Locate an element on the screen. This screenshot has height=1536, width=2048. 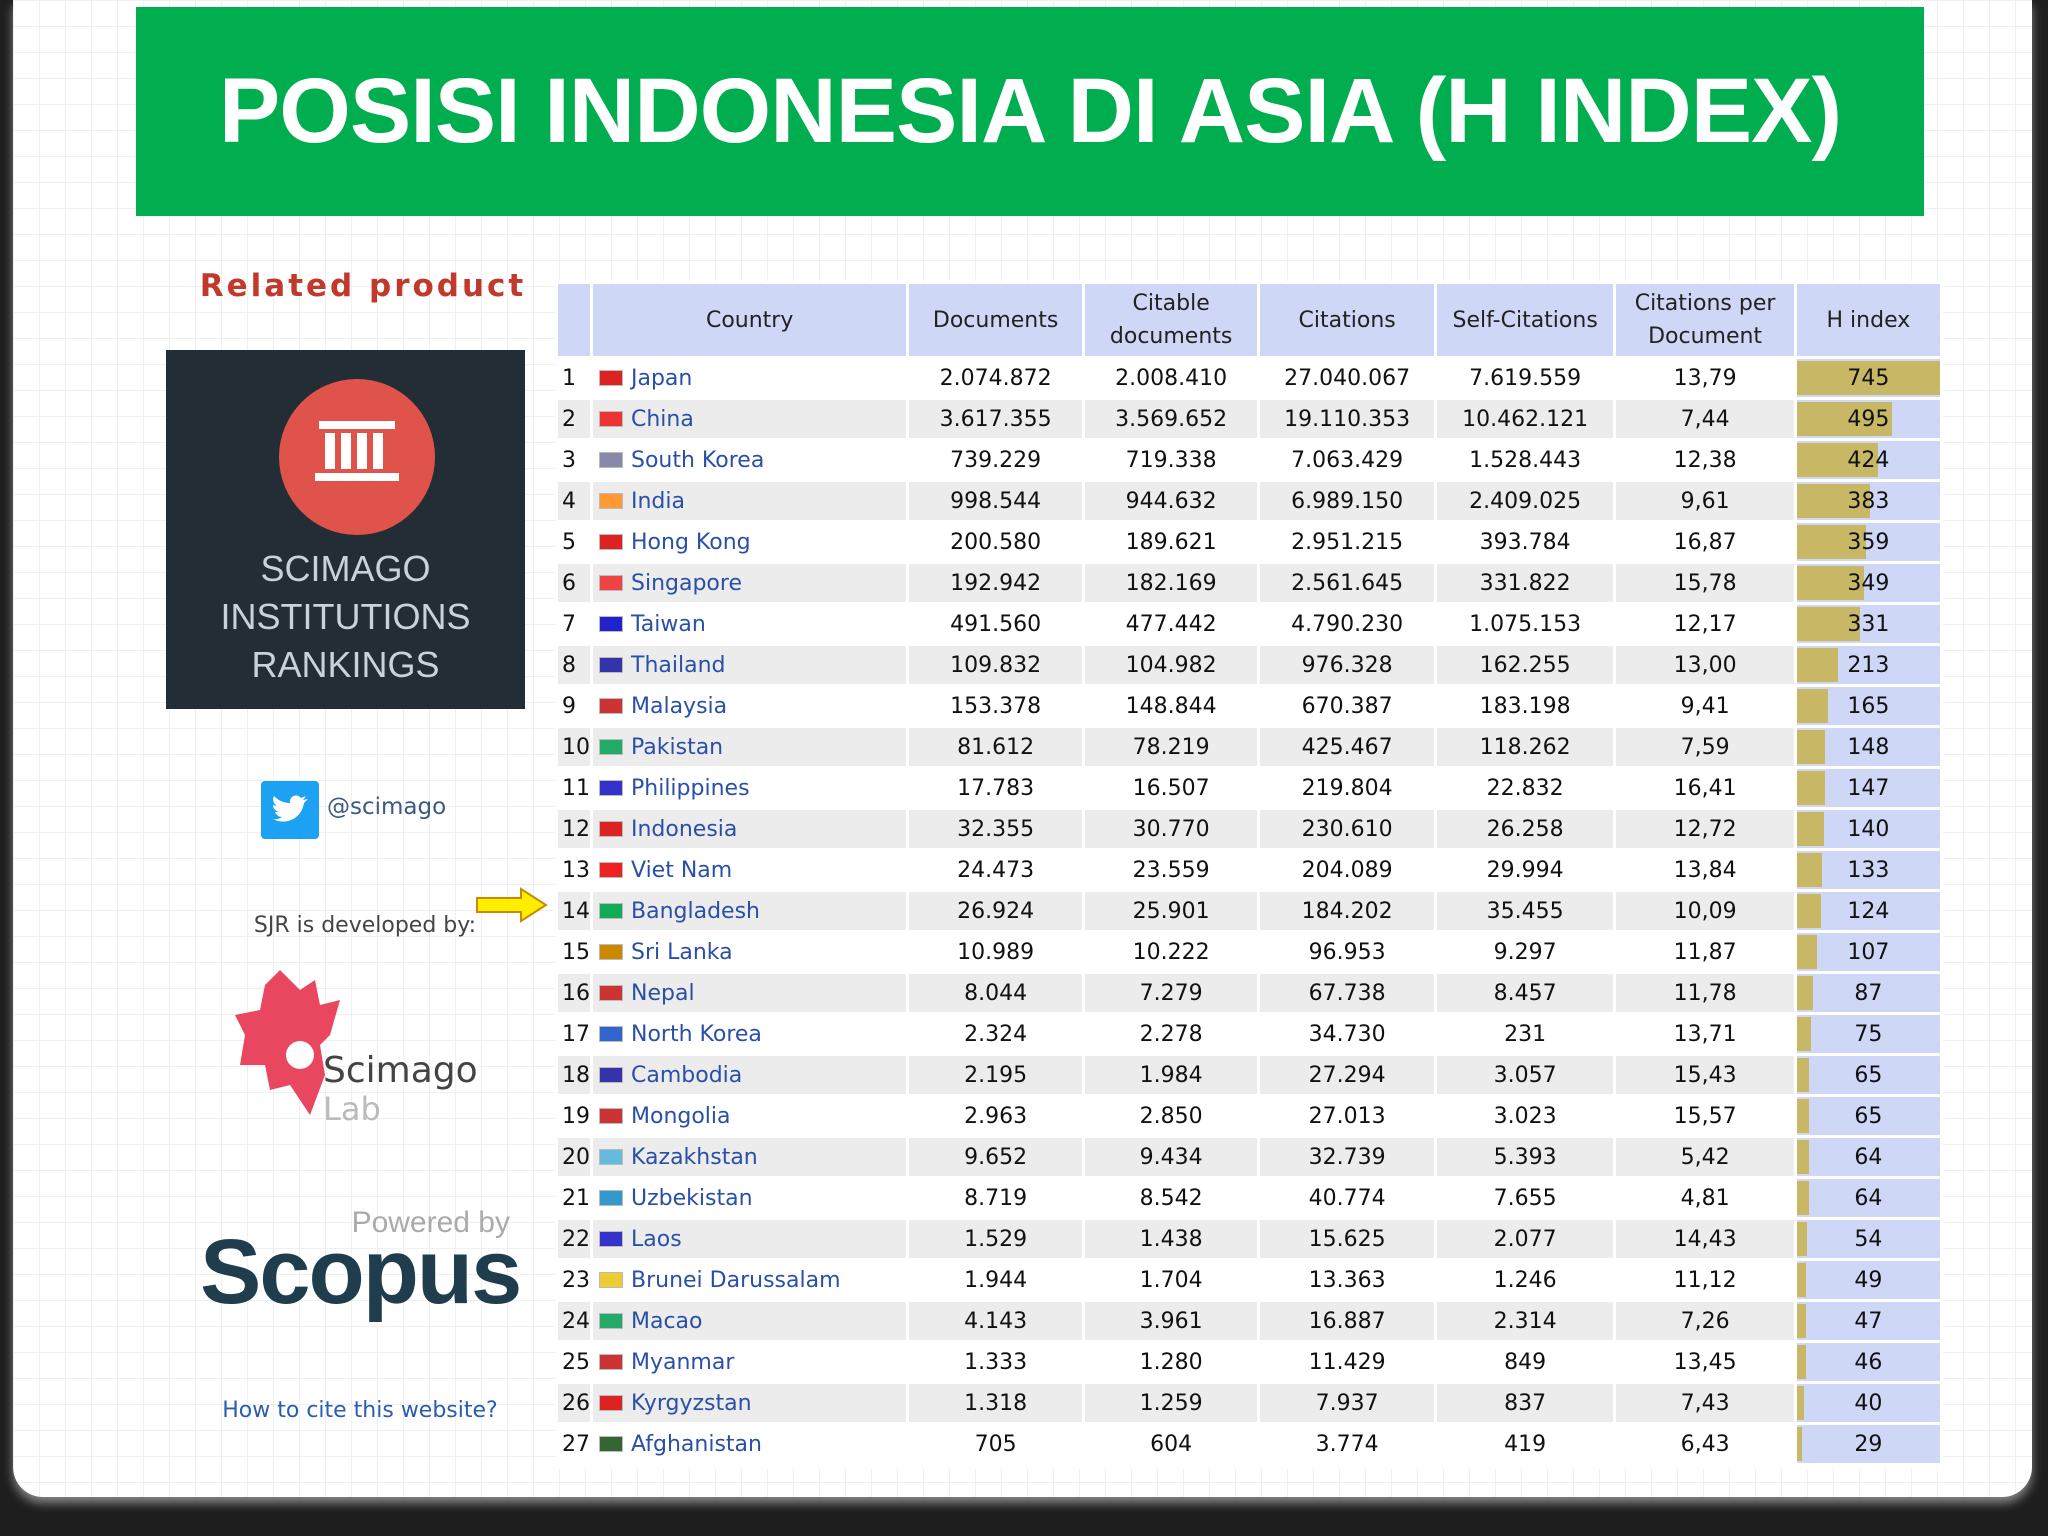
value-cell: 670.387 is located at coordinates (1347, 706).